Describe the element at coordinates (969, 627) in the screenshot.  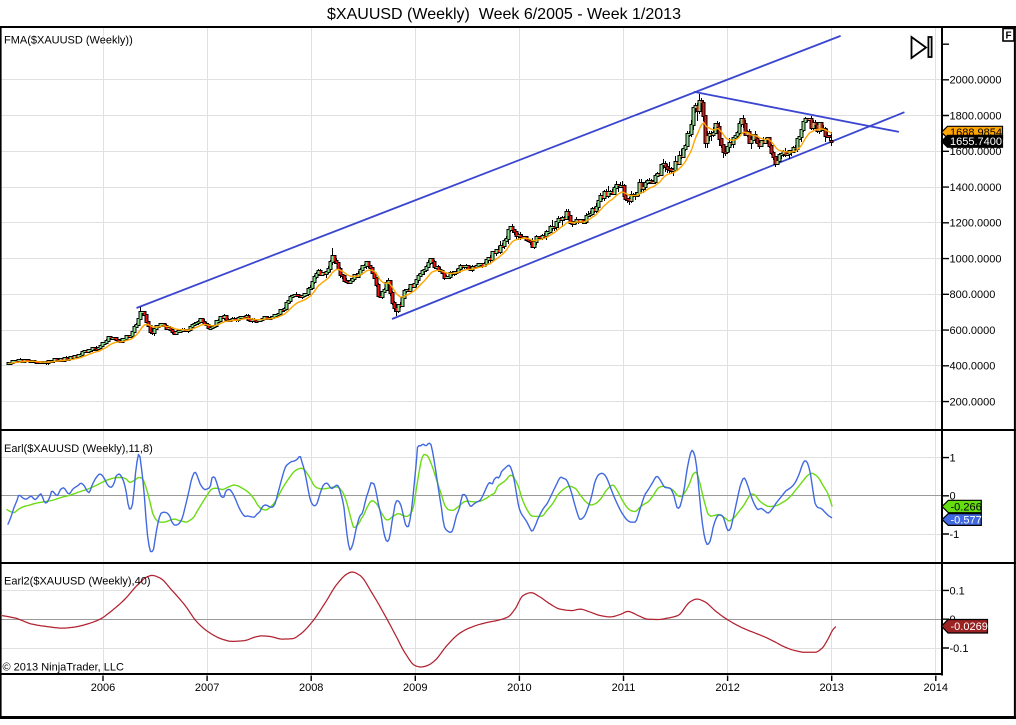
I see `svg-text: -0.0269` at that location.